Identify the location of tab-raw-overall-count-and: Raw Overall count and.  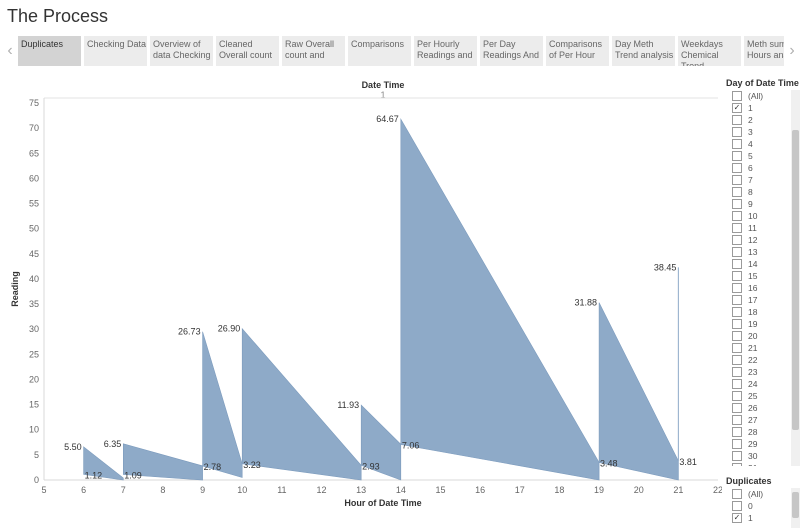
(313, 51).